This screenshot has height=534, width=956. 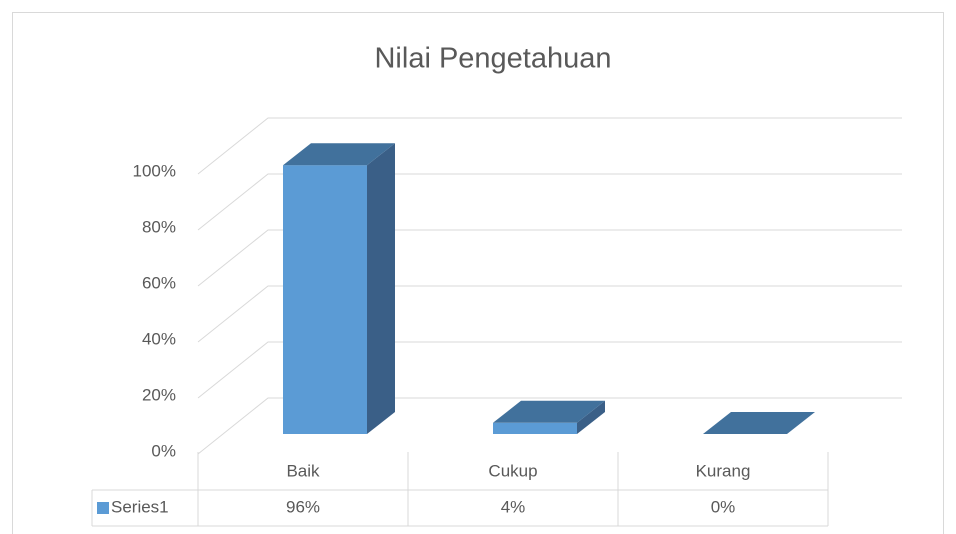 I want to click on y-tick-label: 40%, so click(x=159, y=338).